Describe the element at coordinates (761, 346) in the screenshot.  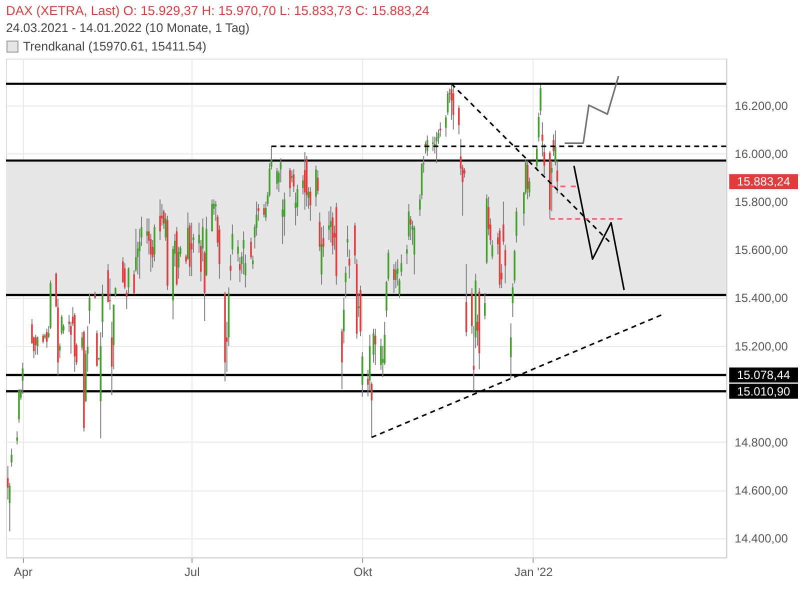
I see `y-tick-label: 15.200,00` at that location.